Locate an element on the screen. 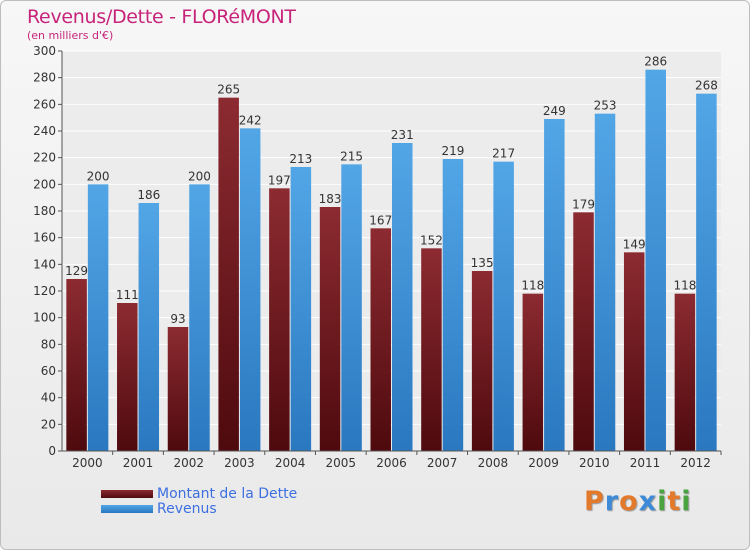 Image resolution: width=750 pixels, height=550 pixels. bar-revenus-2005 is located at coordinates (351, 308).